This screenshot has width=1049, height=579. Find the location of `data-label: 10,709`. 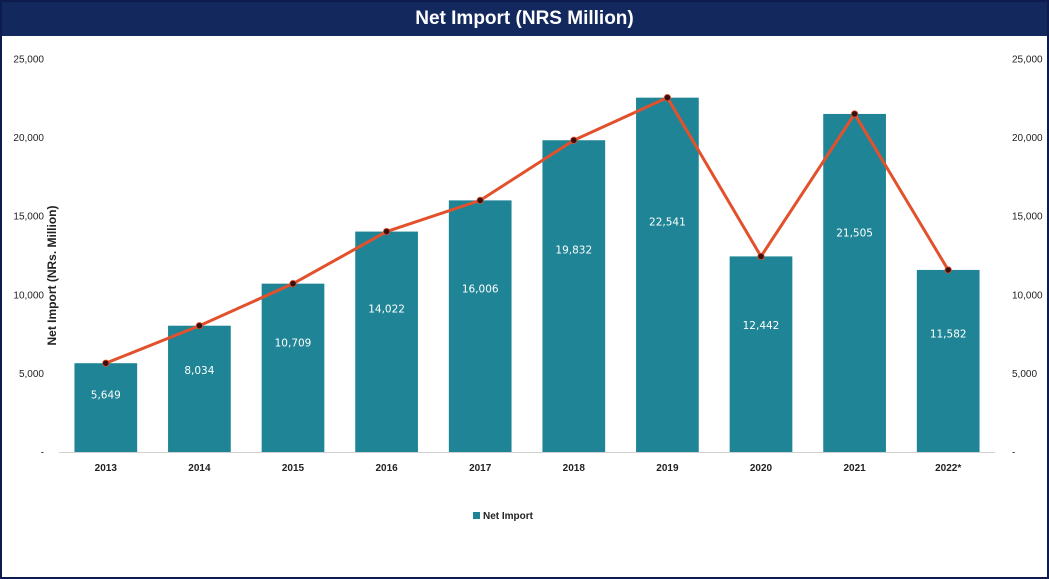

data-label: 10,709 is located at coordinates (293, 344).